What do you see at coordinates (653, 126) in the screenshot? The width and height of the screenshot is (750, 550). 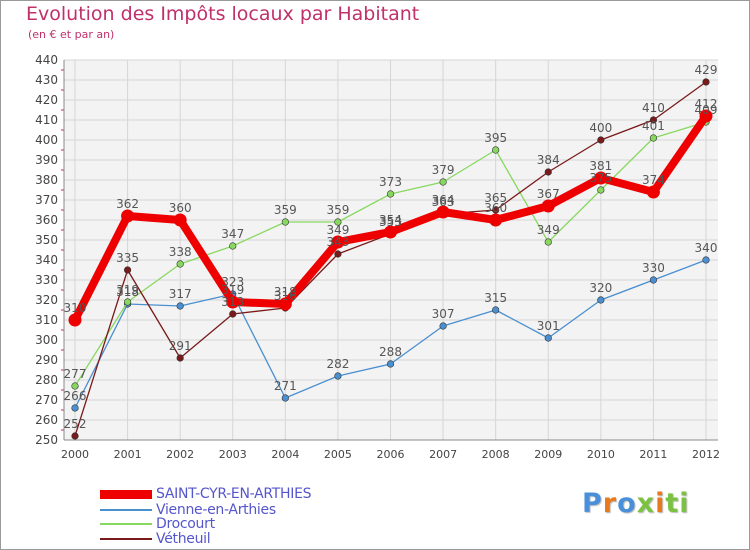 I see `data-label-drocourt: 401` at bounding box center [653, 126].